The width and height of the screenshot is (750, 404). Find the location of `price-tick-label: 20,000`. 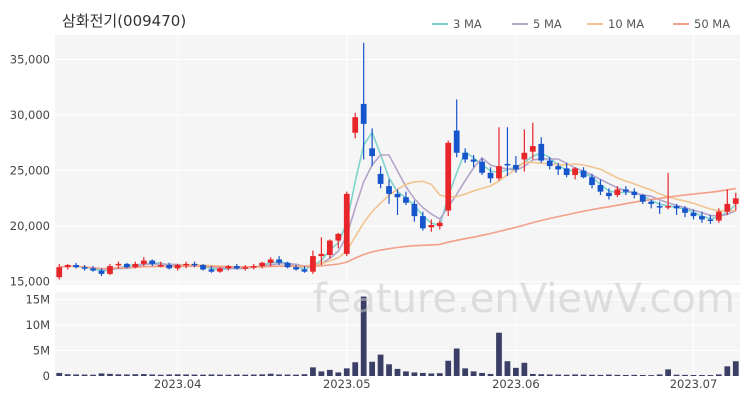

price-tick-label: 20,000 is located at coordinates (30, 226).